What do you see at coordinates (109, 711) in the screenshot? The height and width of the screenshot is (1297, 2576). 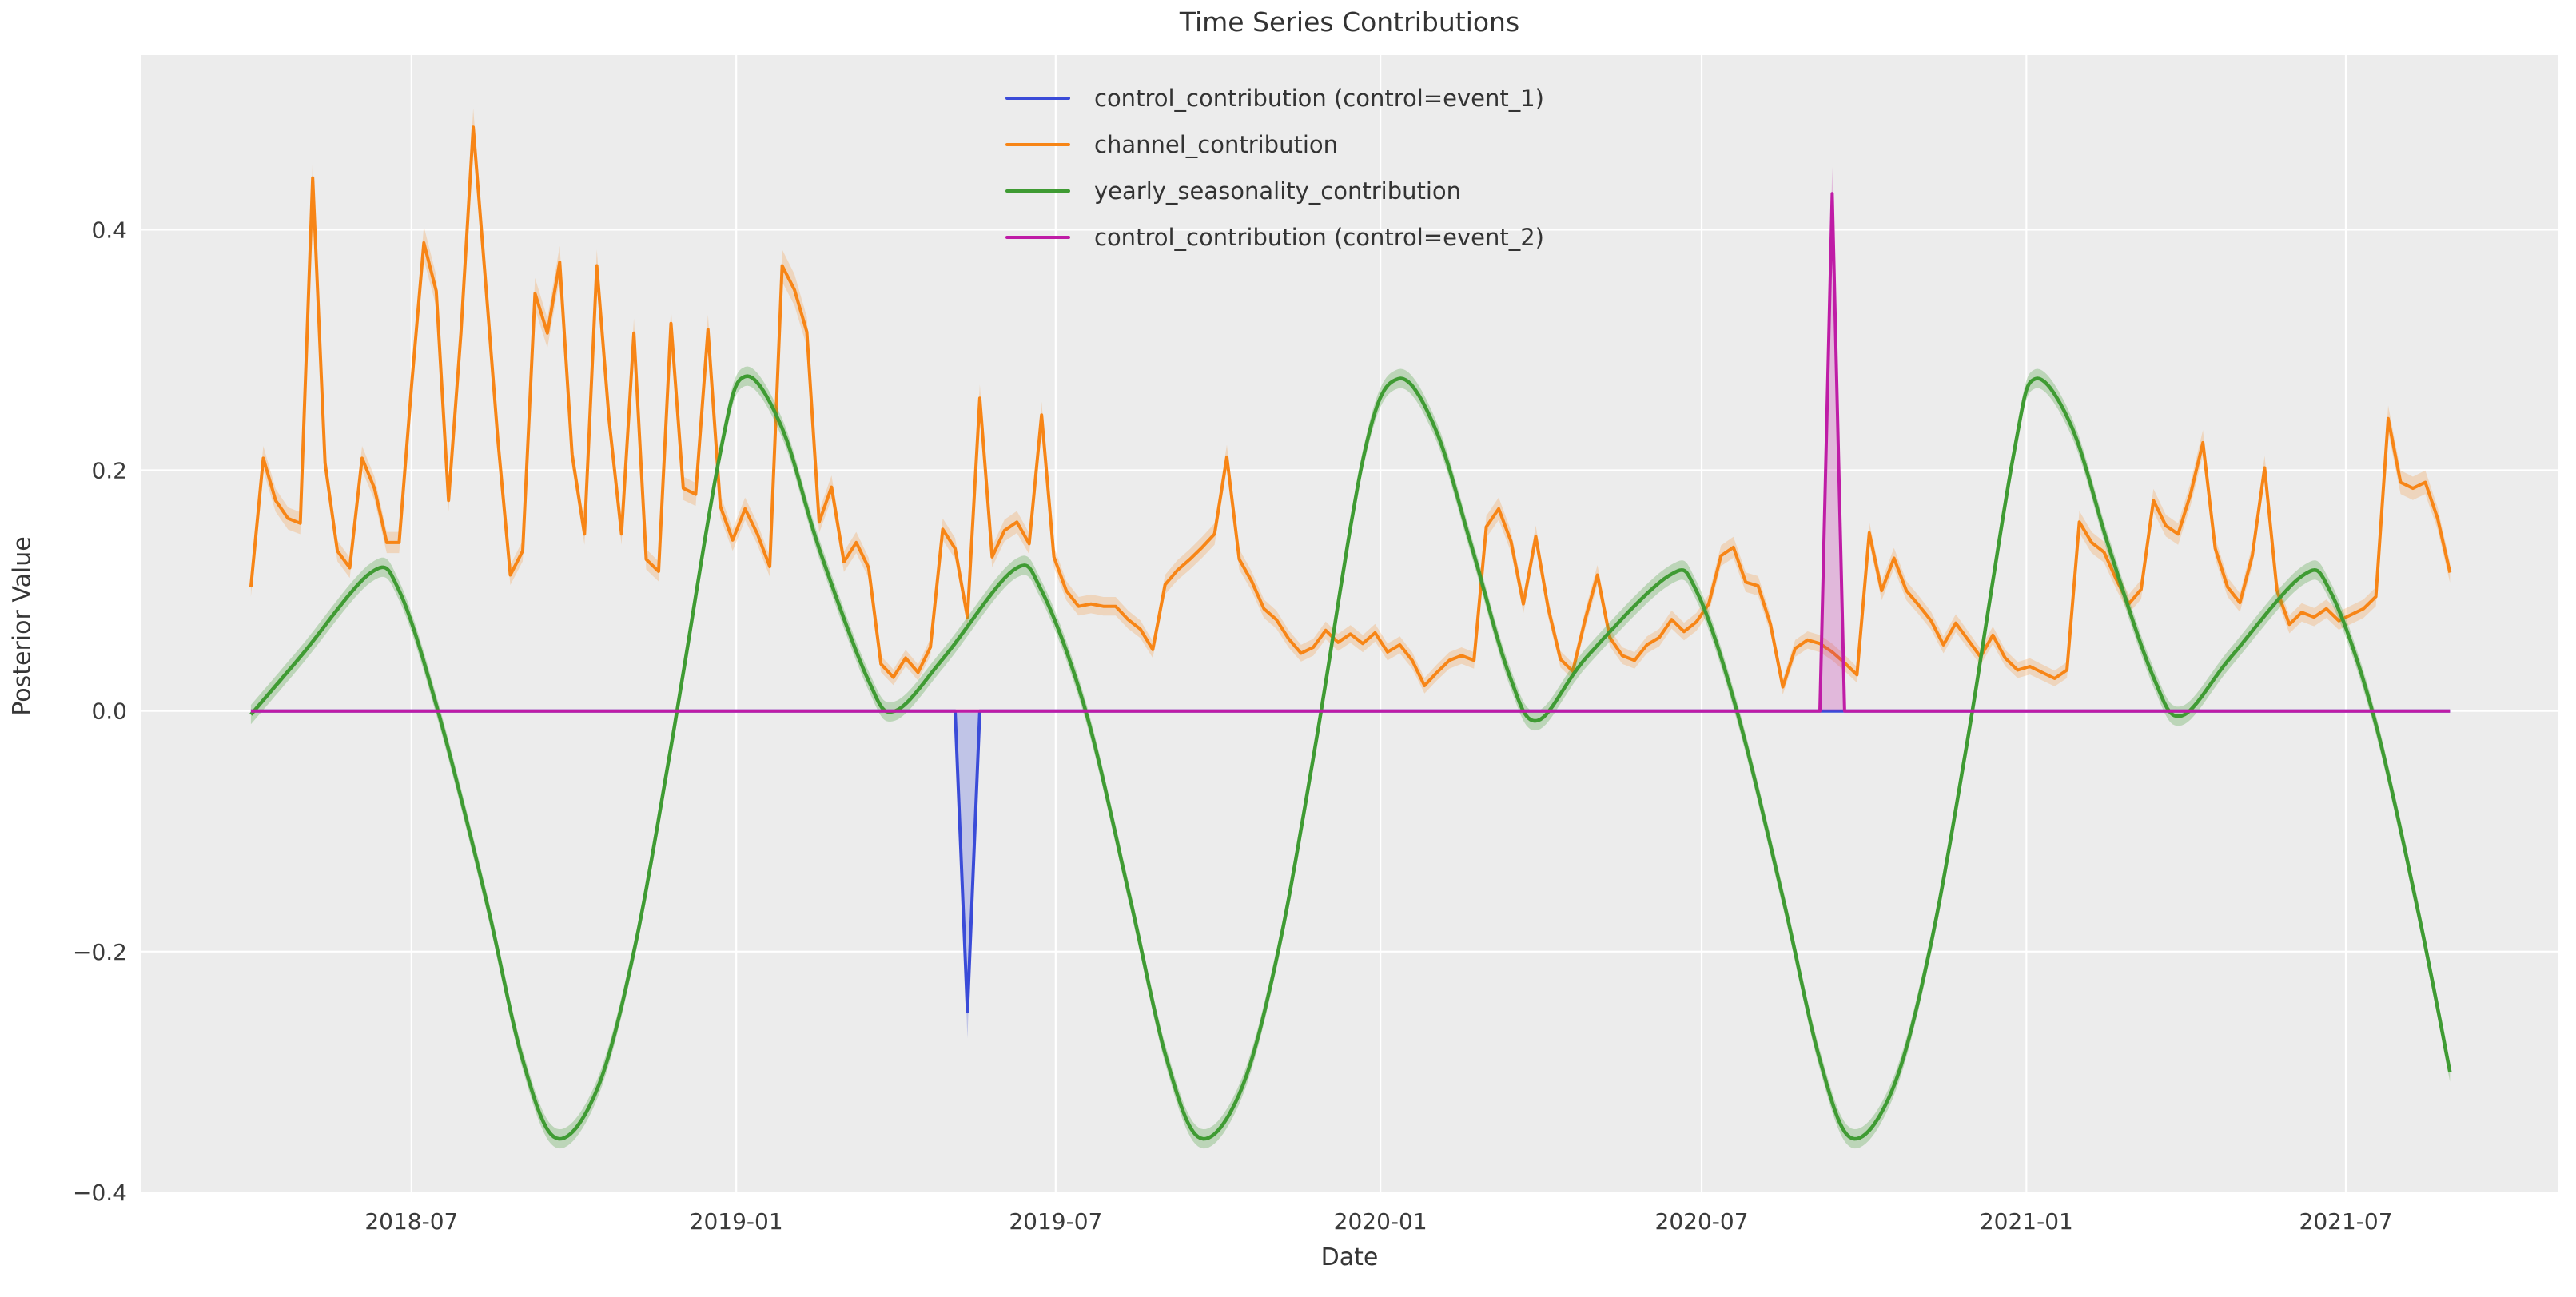 I see `svg-text: 0.0` at bounding box center [109, 711].